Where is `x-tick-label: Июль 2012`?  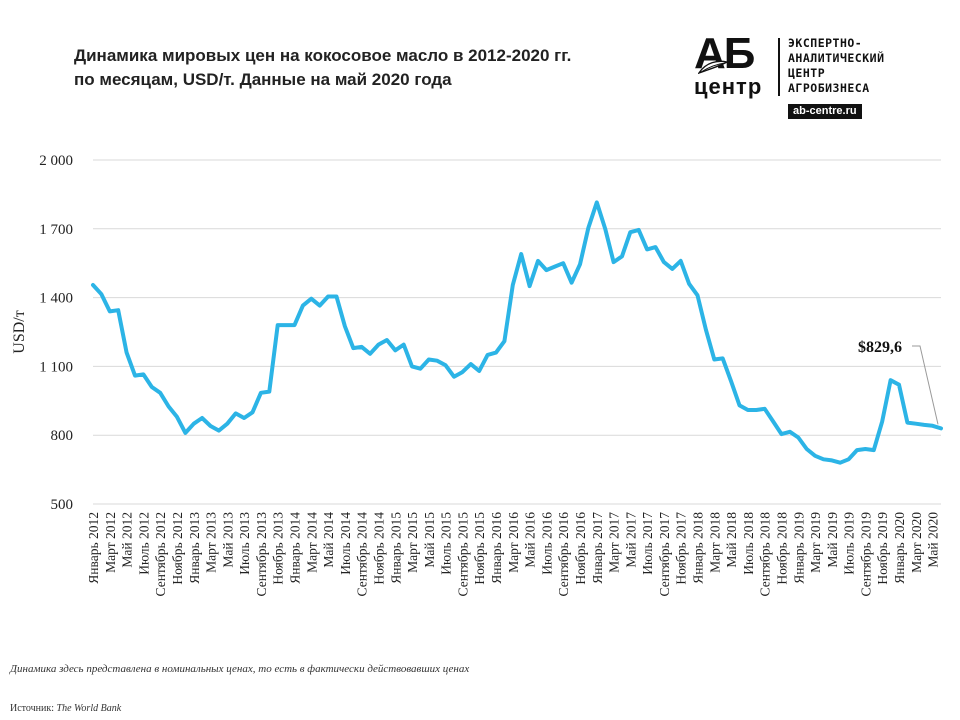
x-tick-label: Июль 2012 is located at coordinates (143, 543).